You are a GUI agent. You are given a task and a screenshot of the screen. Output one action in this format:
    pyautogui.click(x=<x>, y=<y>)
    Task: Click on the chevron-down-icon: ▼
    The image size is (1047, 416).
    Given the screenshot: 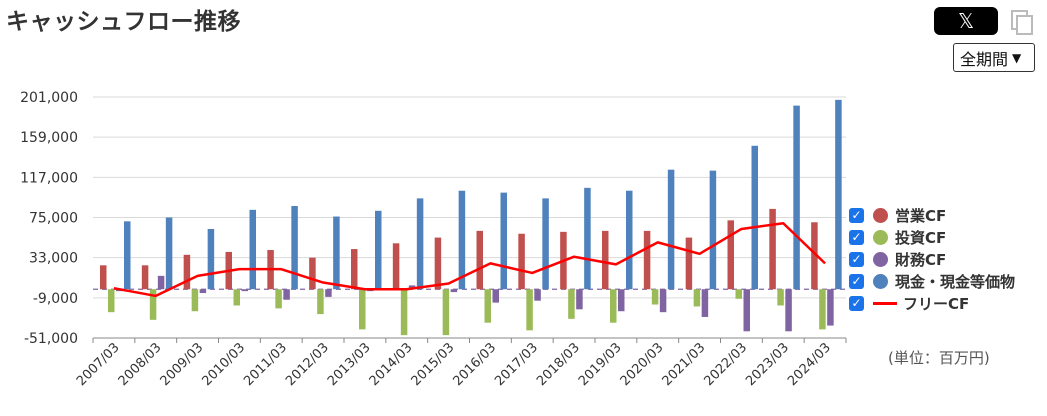 What is the action you would take?
    pyautogui.click(x=1017, y=57)
    